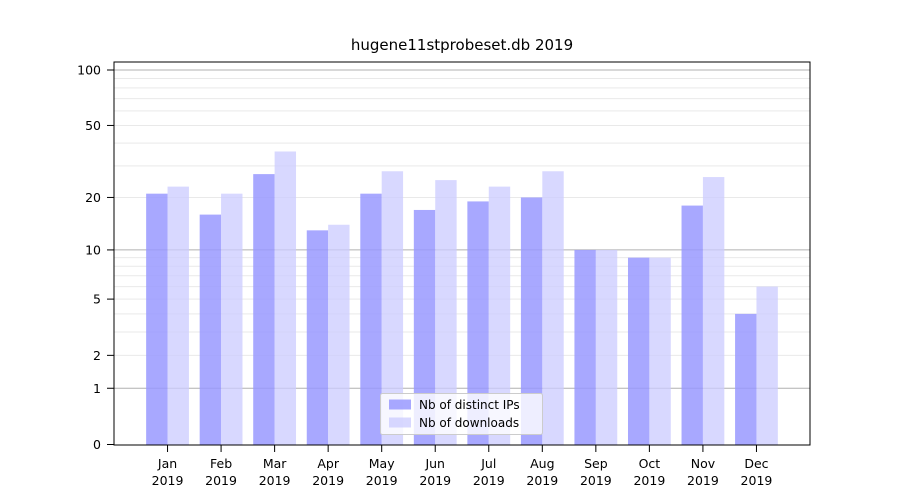  I want to click on x-axis-month-label: May, so click(382, 463).